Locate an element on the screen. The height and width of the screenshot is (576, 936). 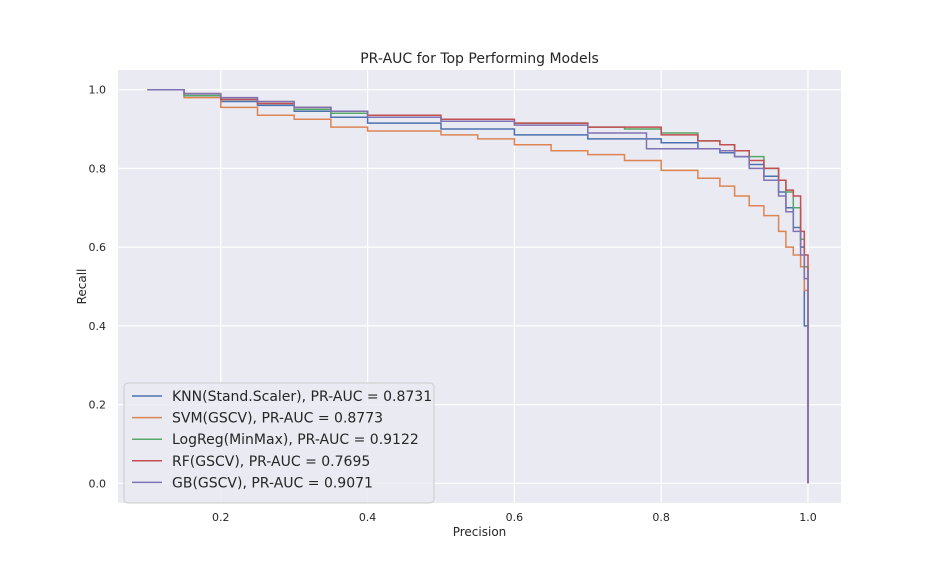
legend-entry: GB(GSCV), PR-AUC = 0.9071 is located at coordinates (272, 483).